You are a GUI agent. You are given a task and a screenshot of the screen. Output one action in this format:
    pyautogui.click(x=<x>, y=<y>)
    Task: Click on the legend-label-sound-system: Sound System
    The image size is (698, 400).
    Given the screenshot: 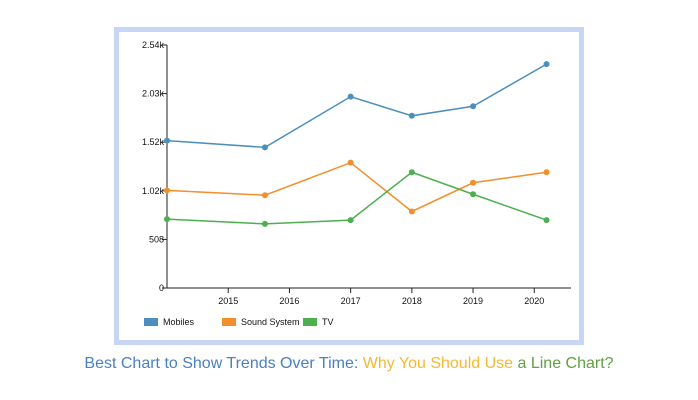 What is the action you would take?
    pyautogui.click(x=270, y=322)
    